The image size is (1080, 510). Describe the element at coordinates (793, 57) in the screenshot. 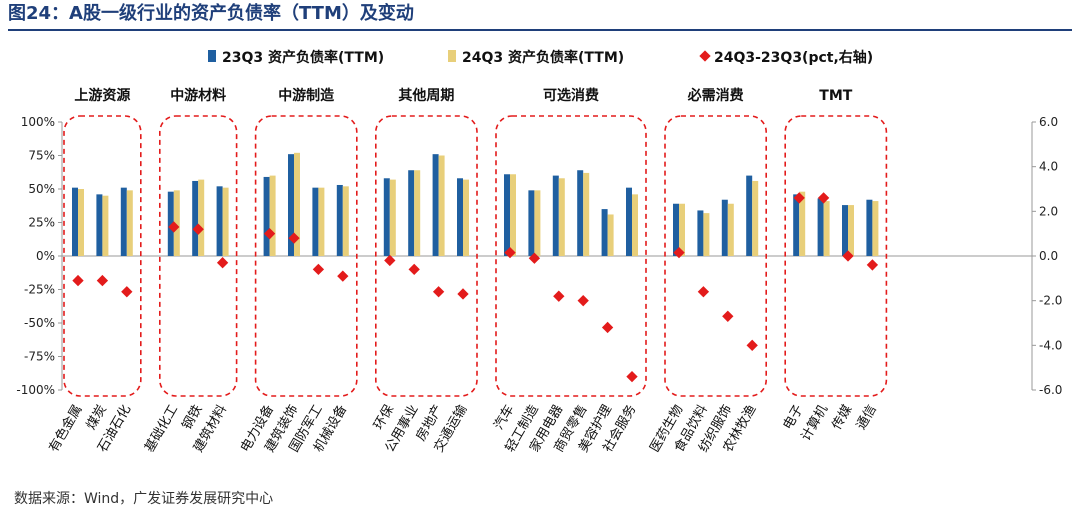

I see `legend-label-3: 24Q3-23Q3(pct,右轴)` at that location.